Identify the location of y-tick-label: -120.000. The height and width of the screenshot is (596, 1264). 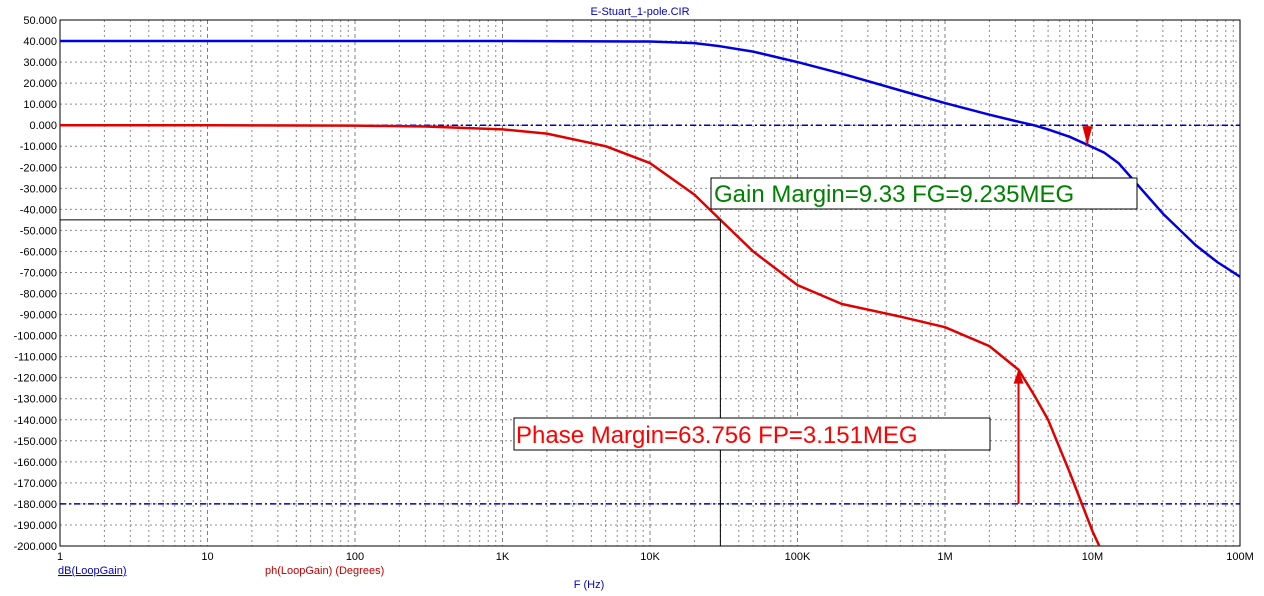
(35, 379).